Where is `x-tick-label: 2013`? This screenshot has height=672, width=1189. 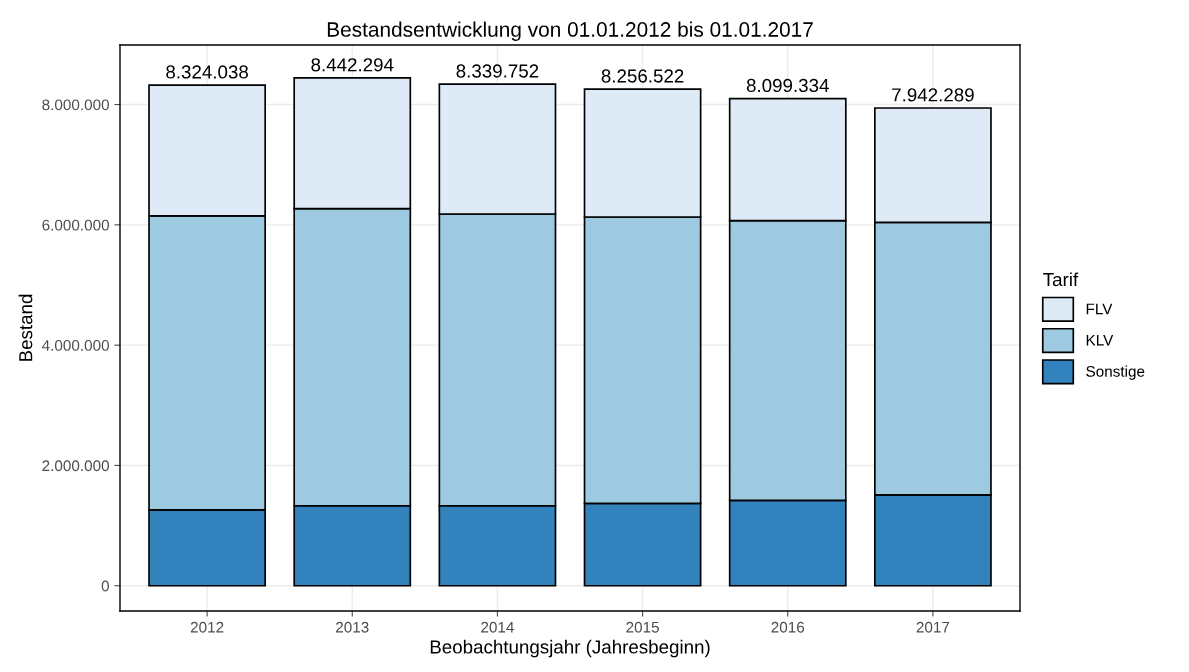 x-tick-label: 2013 is located at coordinates (352, 627).